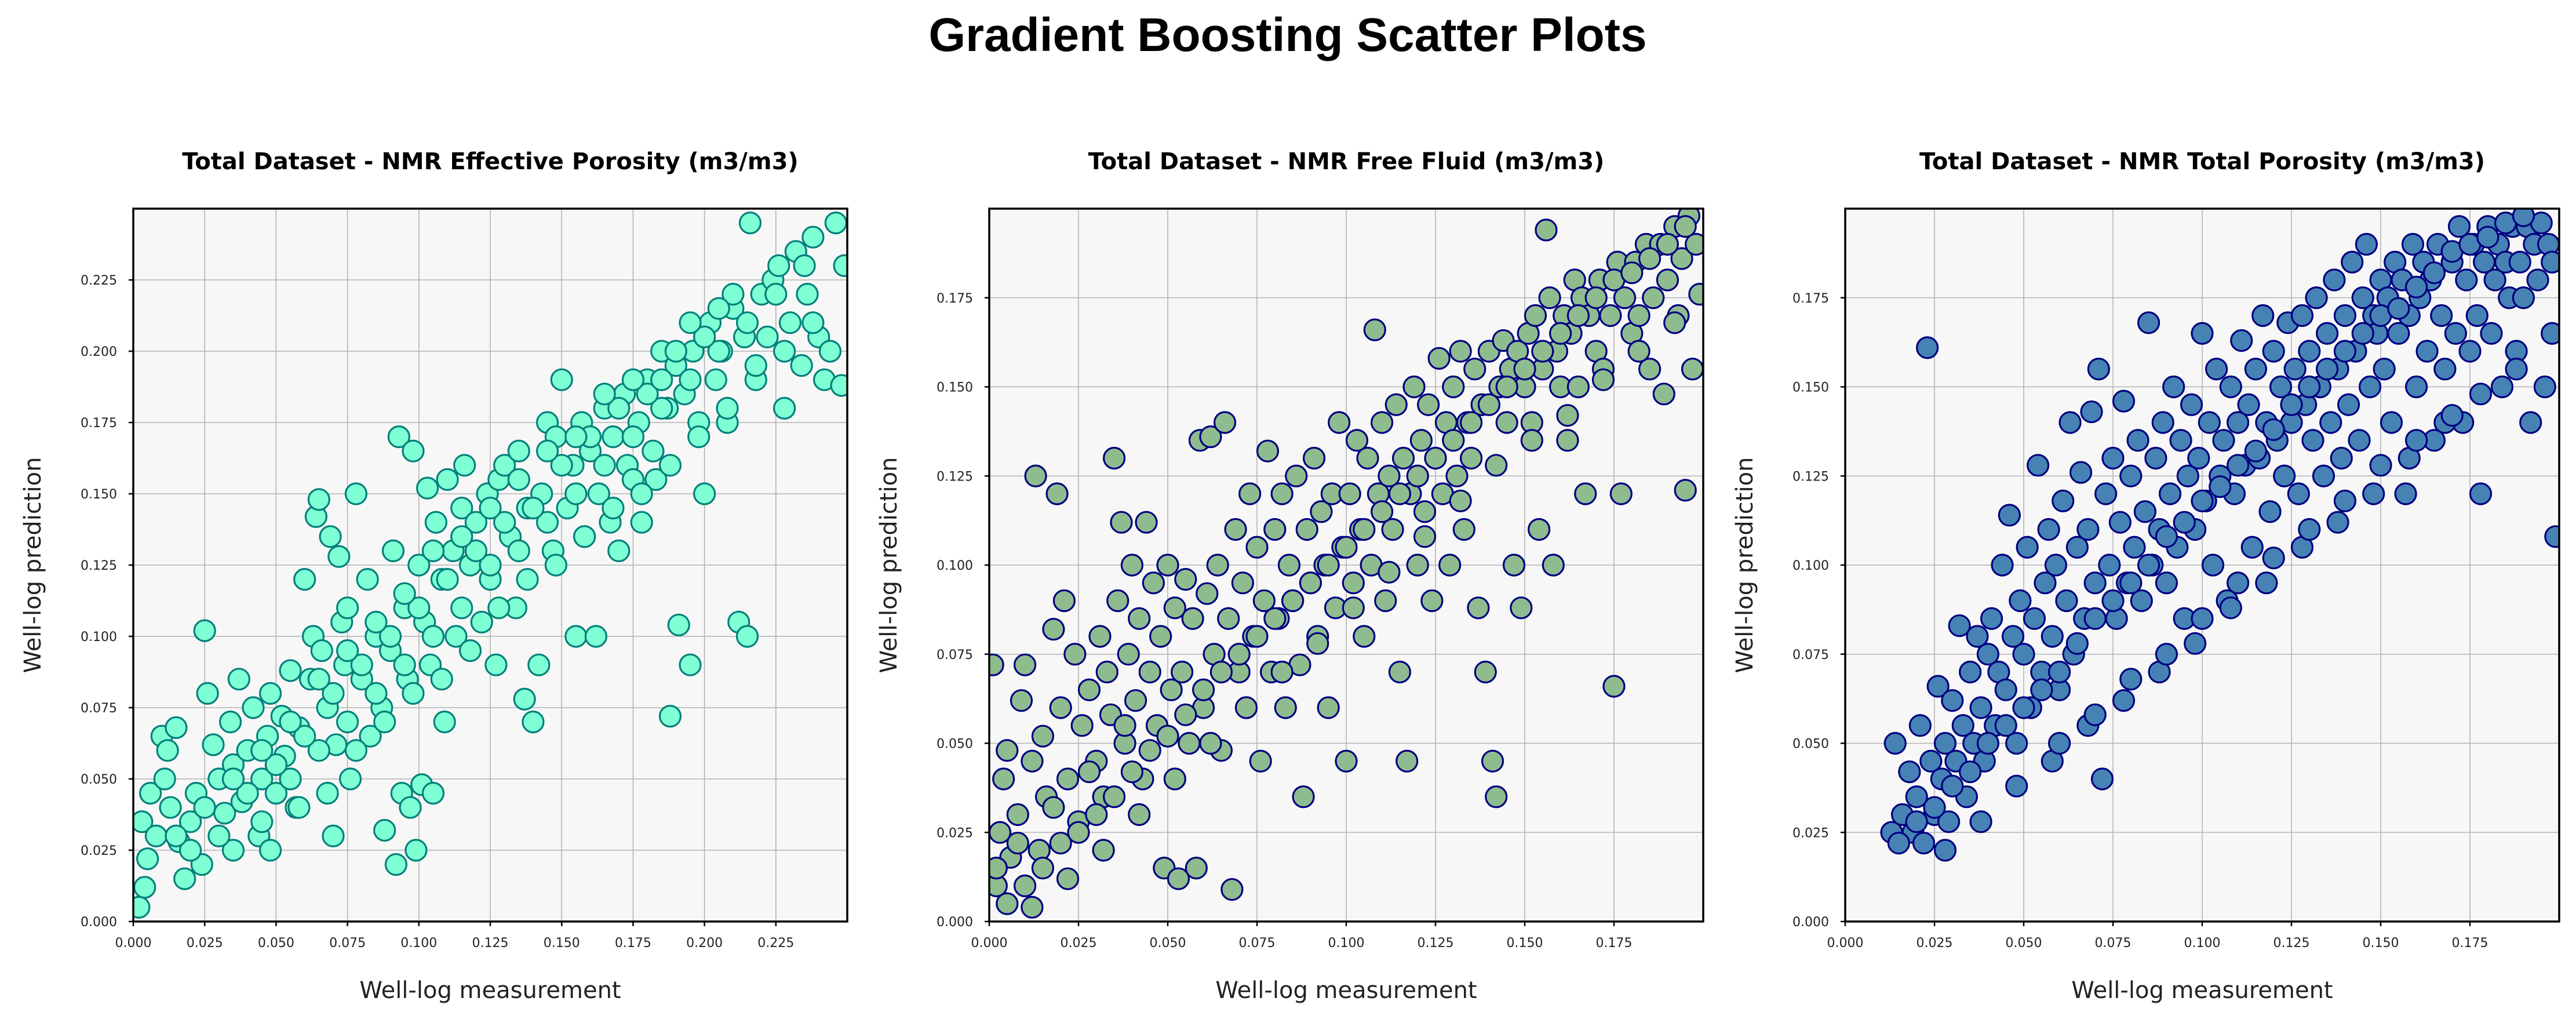  Describe the element at coordinates (889, 565) in the screenshot. I see `y-axis-label: Well-log prediction` at that location.